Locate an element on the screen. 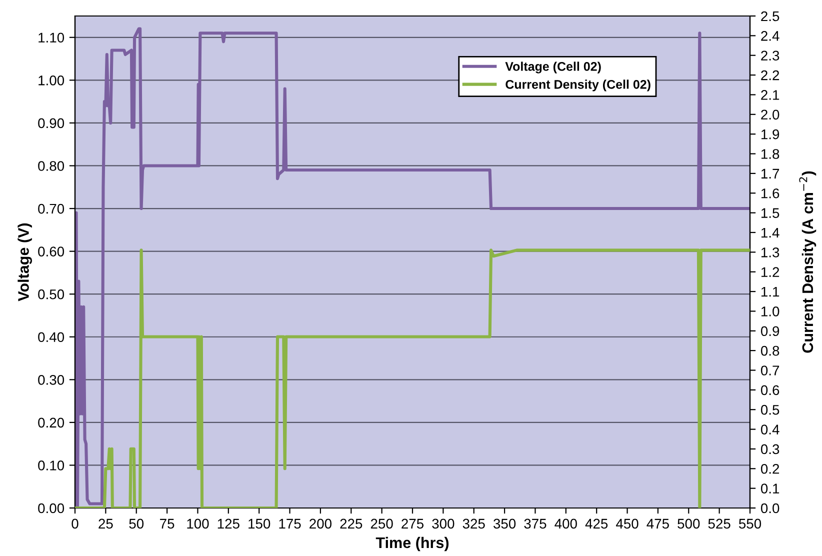 This screenshot has height=556, width=822. y-tick-label: 1.00 is located at coordinates (51, 81).